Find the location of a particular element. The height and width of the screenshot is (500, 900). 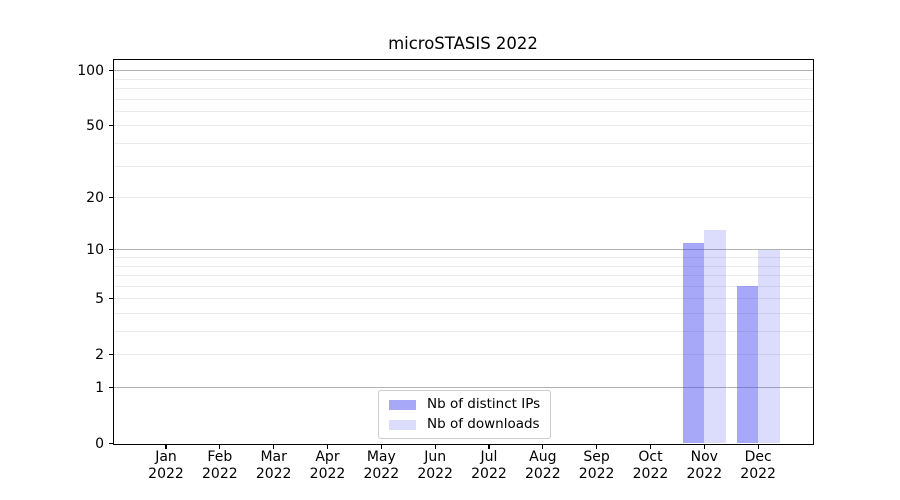

left-spine is located at coordinates (114, 252).